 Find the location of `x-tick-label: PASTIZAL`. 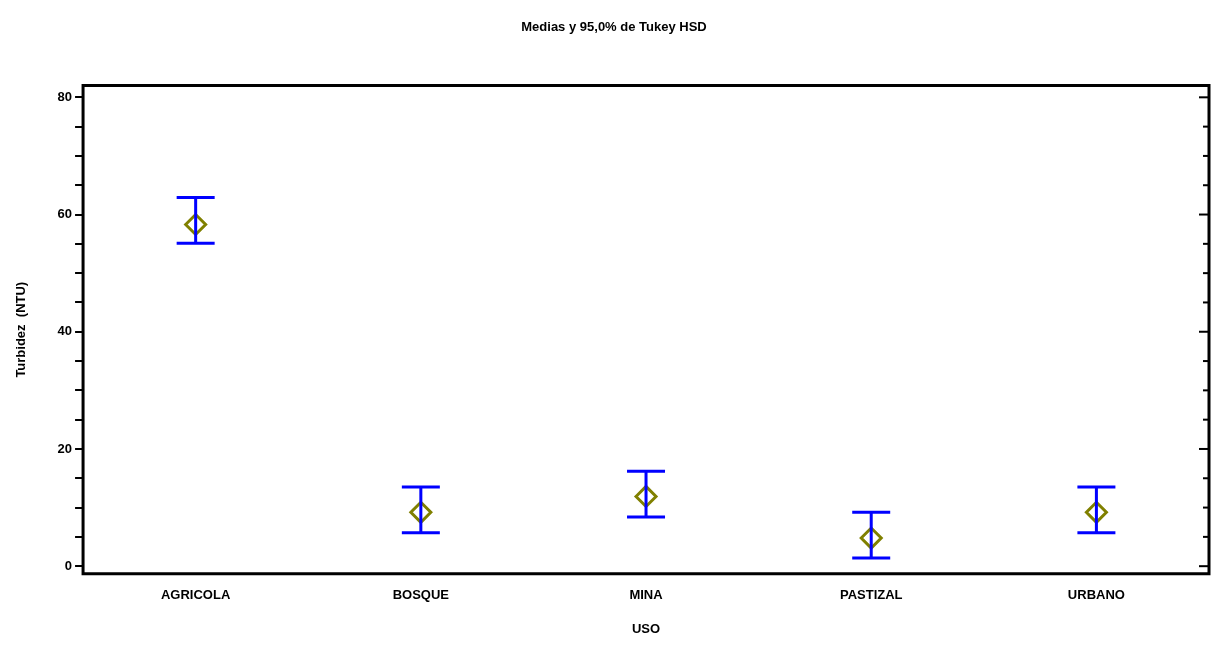

x-tick-label: PASTIZAL is located at coordinates (871, 595).